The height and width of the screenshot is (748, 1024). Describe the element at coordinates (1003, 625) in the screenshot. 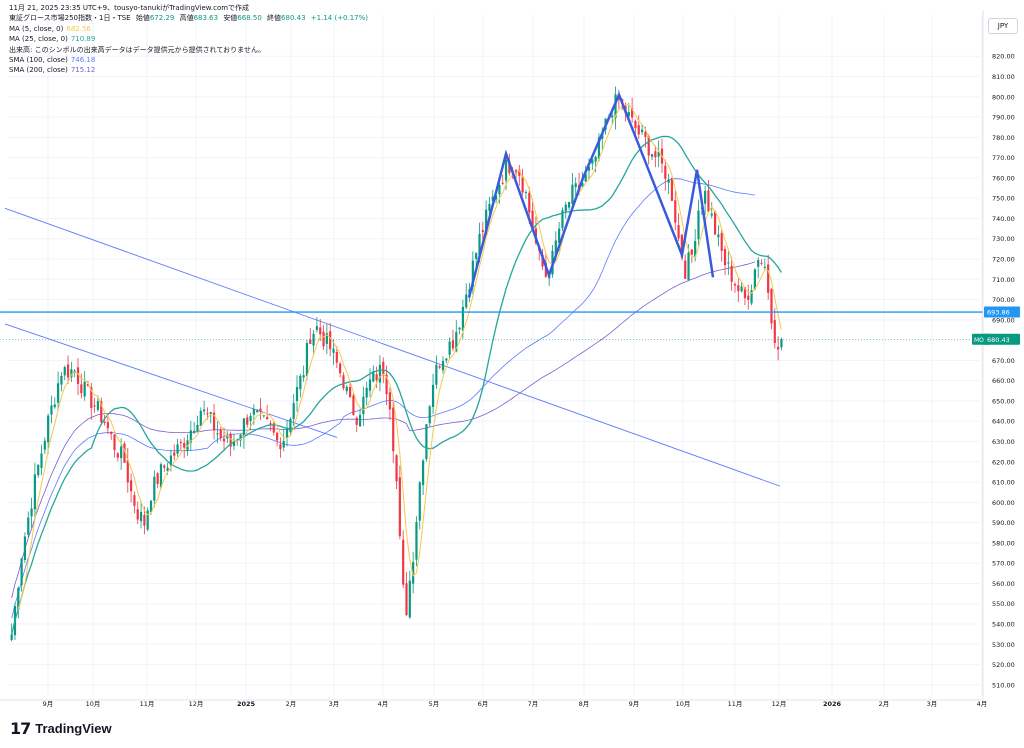

I see `y-tick-label: 540.00` at that location.